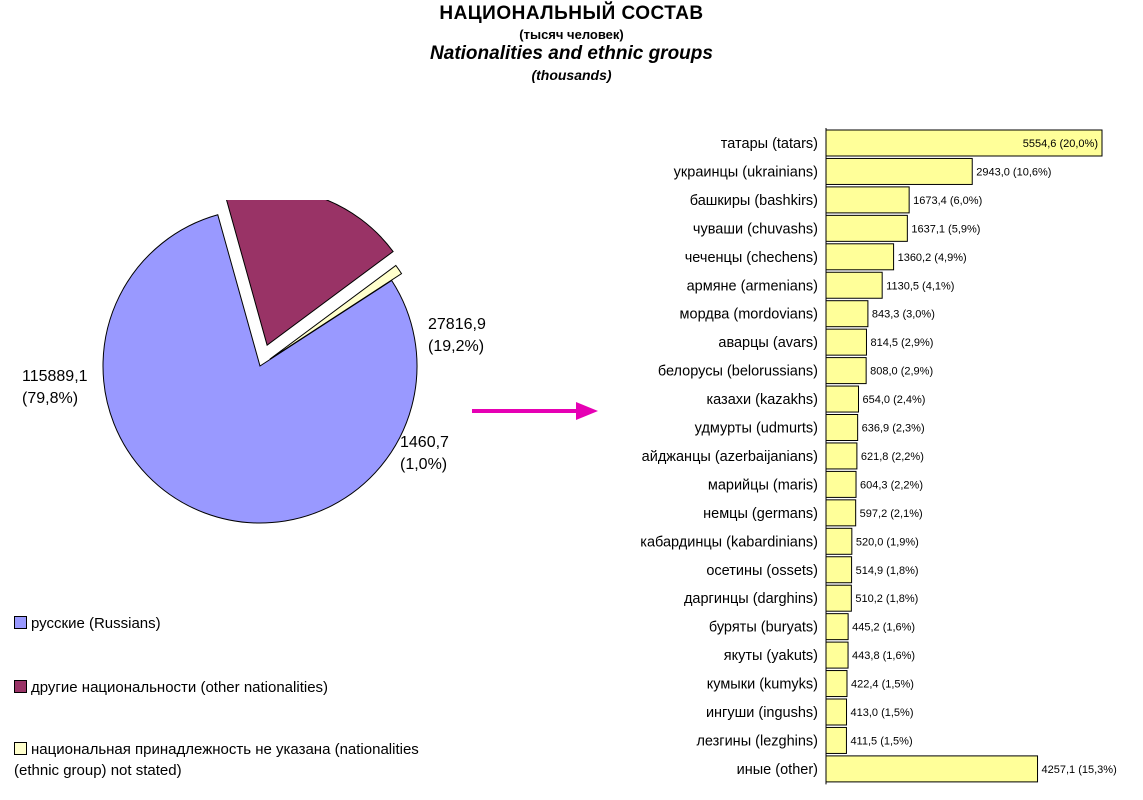 The image size is (1143, 800). I want to click on data-label-5: 1130,5 (4,1%), so click(920, 286).